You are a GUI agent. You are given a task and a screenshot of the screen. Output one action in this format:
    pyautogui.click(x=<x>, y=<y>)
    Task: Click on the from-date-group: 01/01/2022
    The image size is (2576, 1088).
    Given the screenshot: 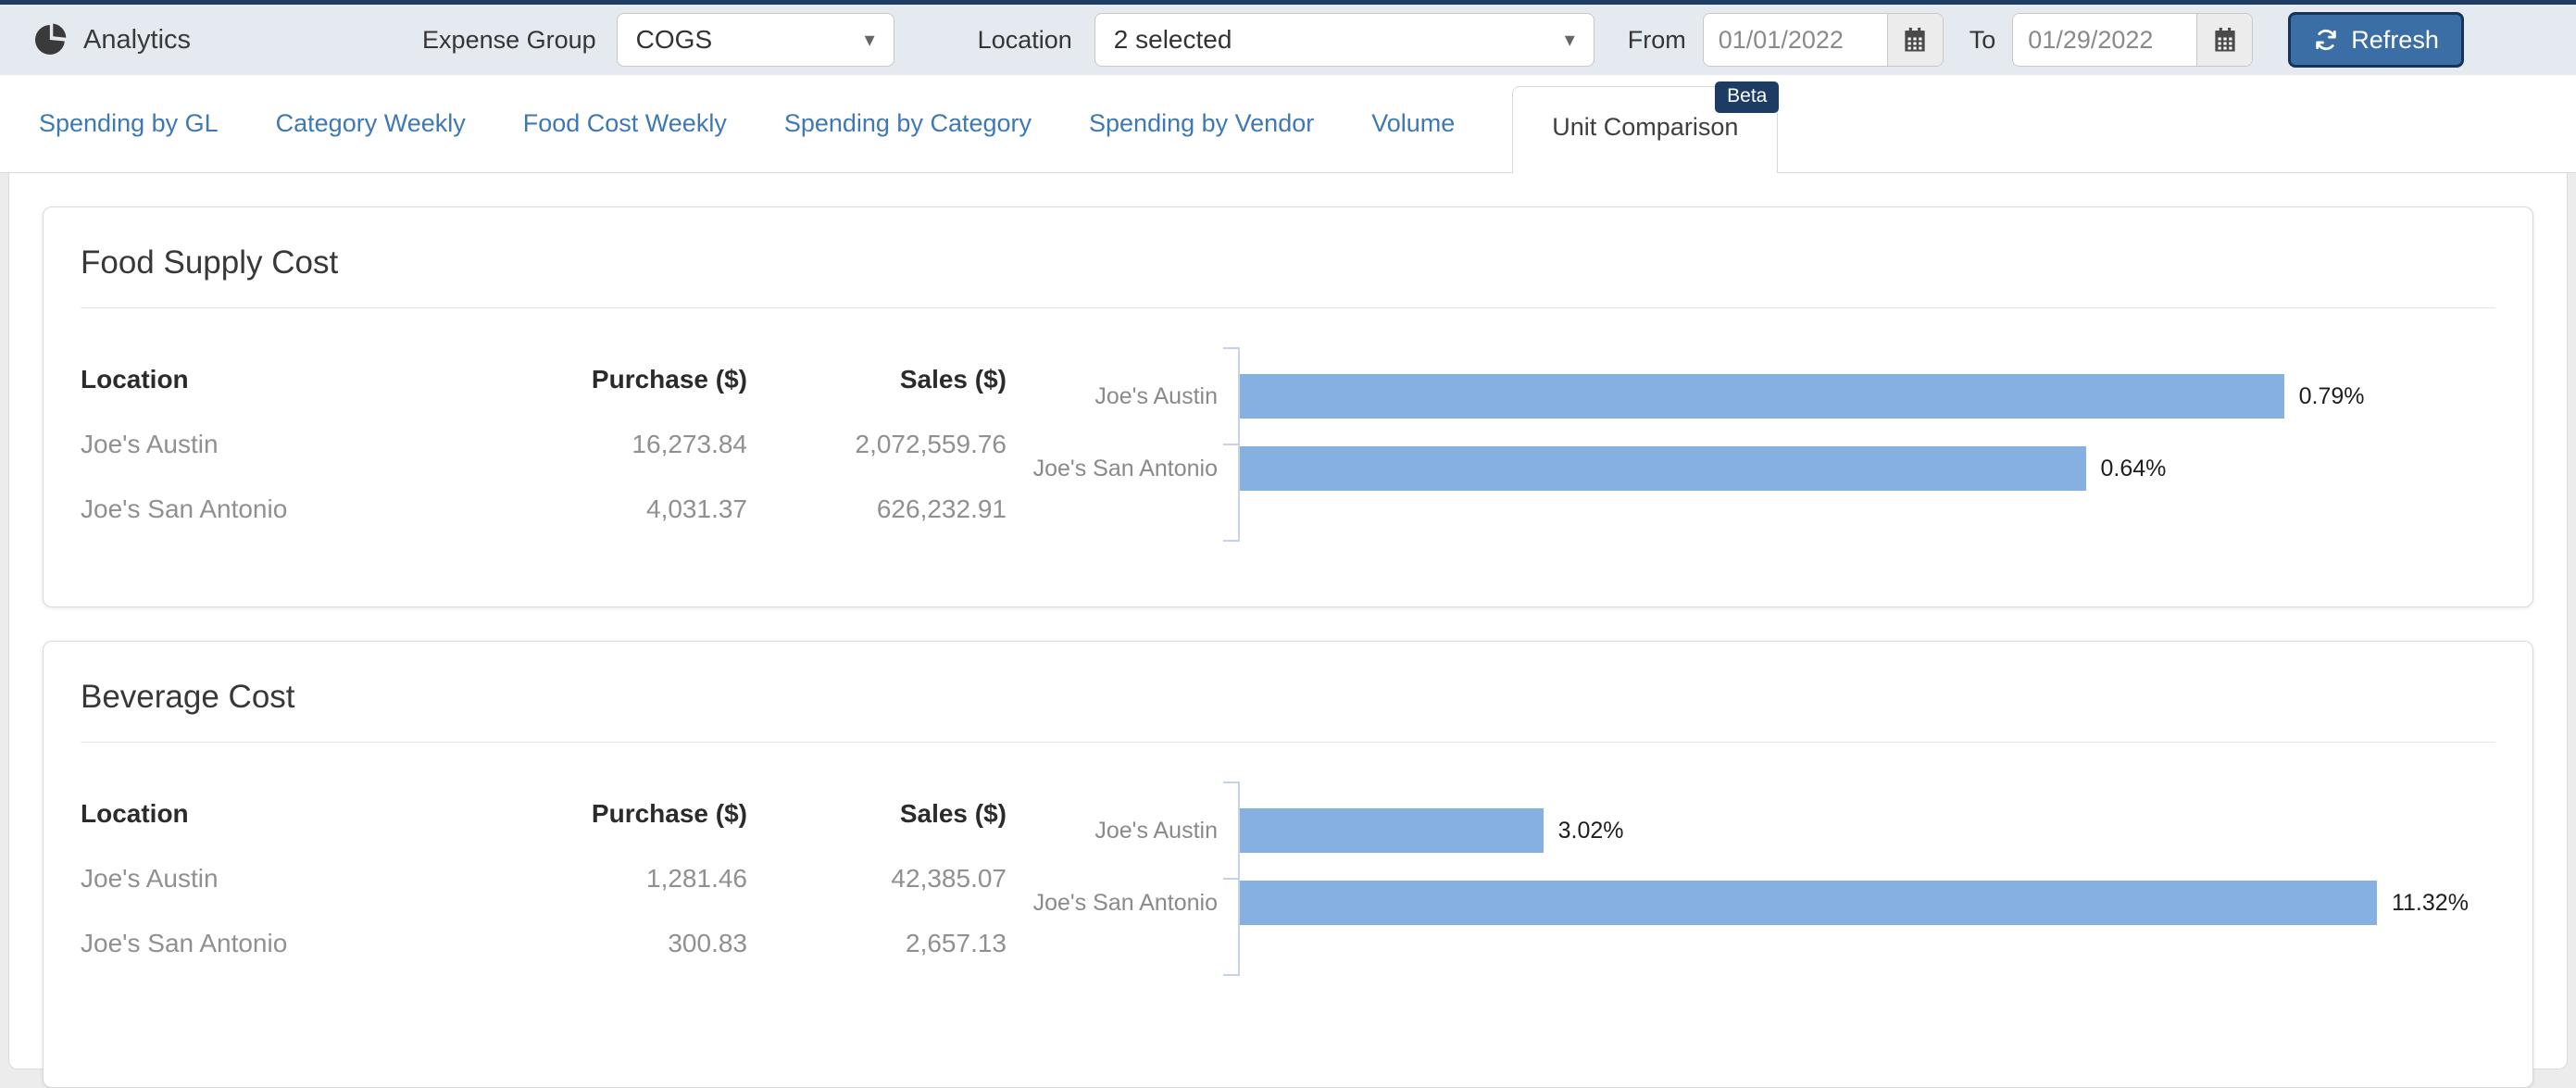 What is the action you would take?
    pyautogui.click(x=1823, y=40)
    